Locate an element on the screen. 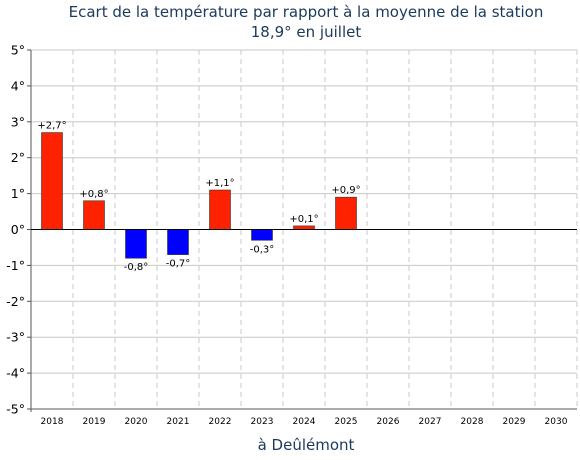  x-tick-label-2025: 2025 is located at coordinates (346, 422).